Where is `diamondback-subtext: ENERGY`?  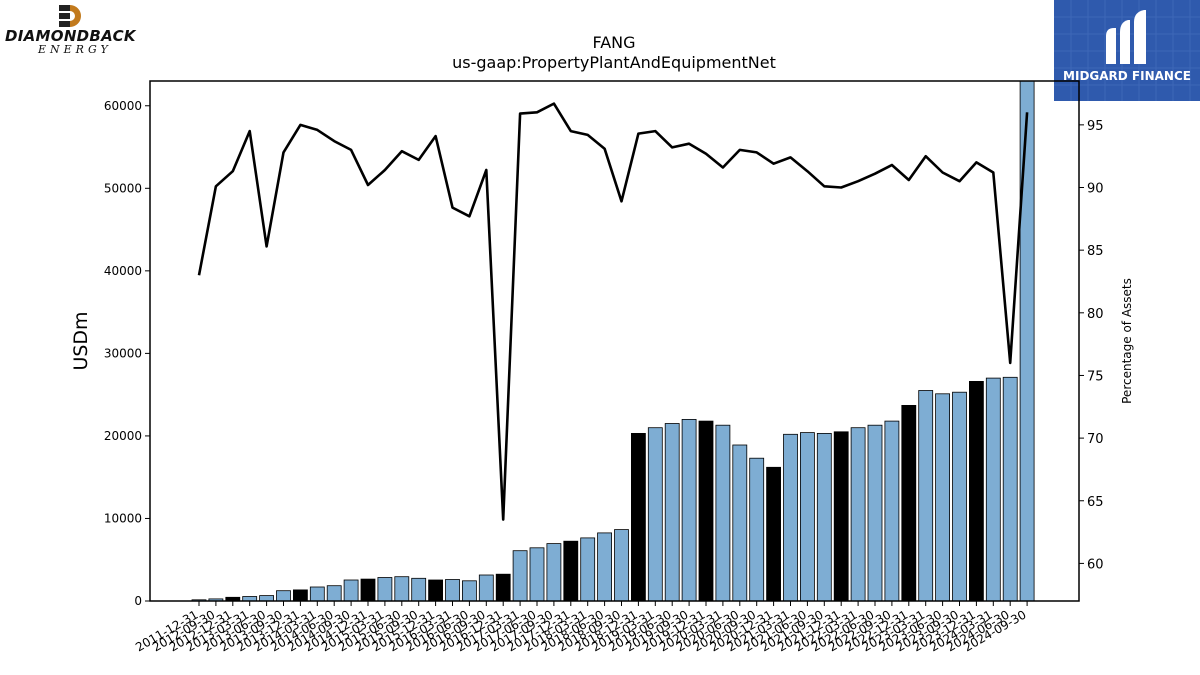 diamondback-subtext: ENERGY is located at coordinates (75, 49).